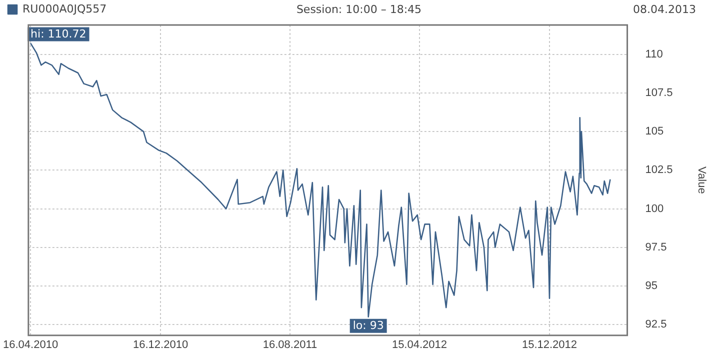  What do you see at coordinates (58, 34) in the screenshot?
I see `annotation: hi: 110.72` at bounding box center [58, 34].